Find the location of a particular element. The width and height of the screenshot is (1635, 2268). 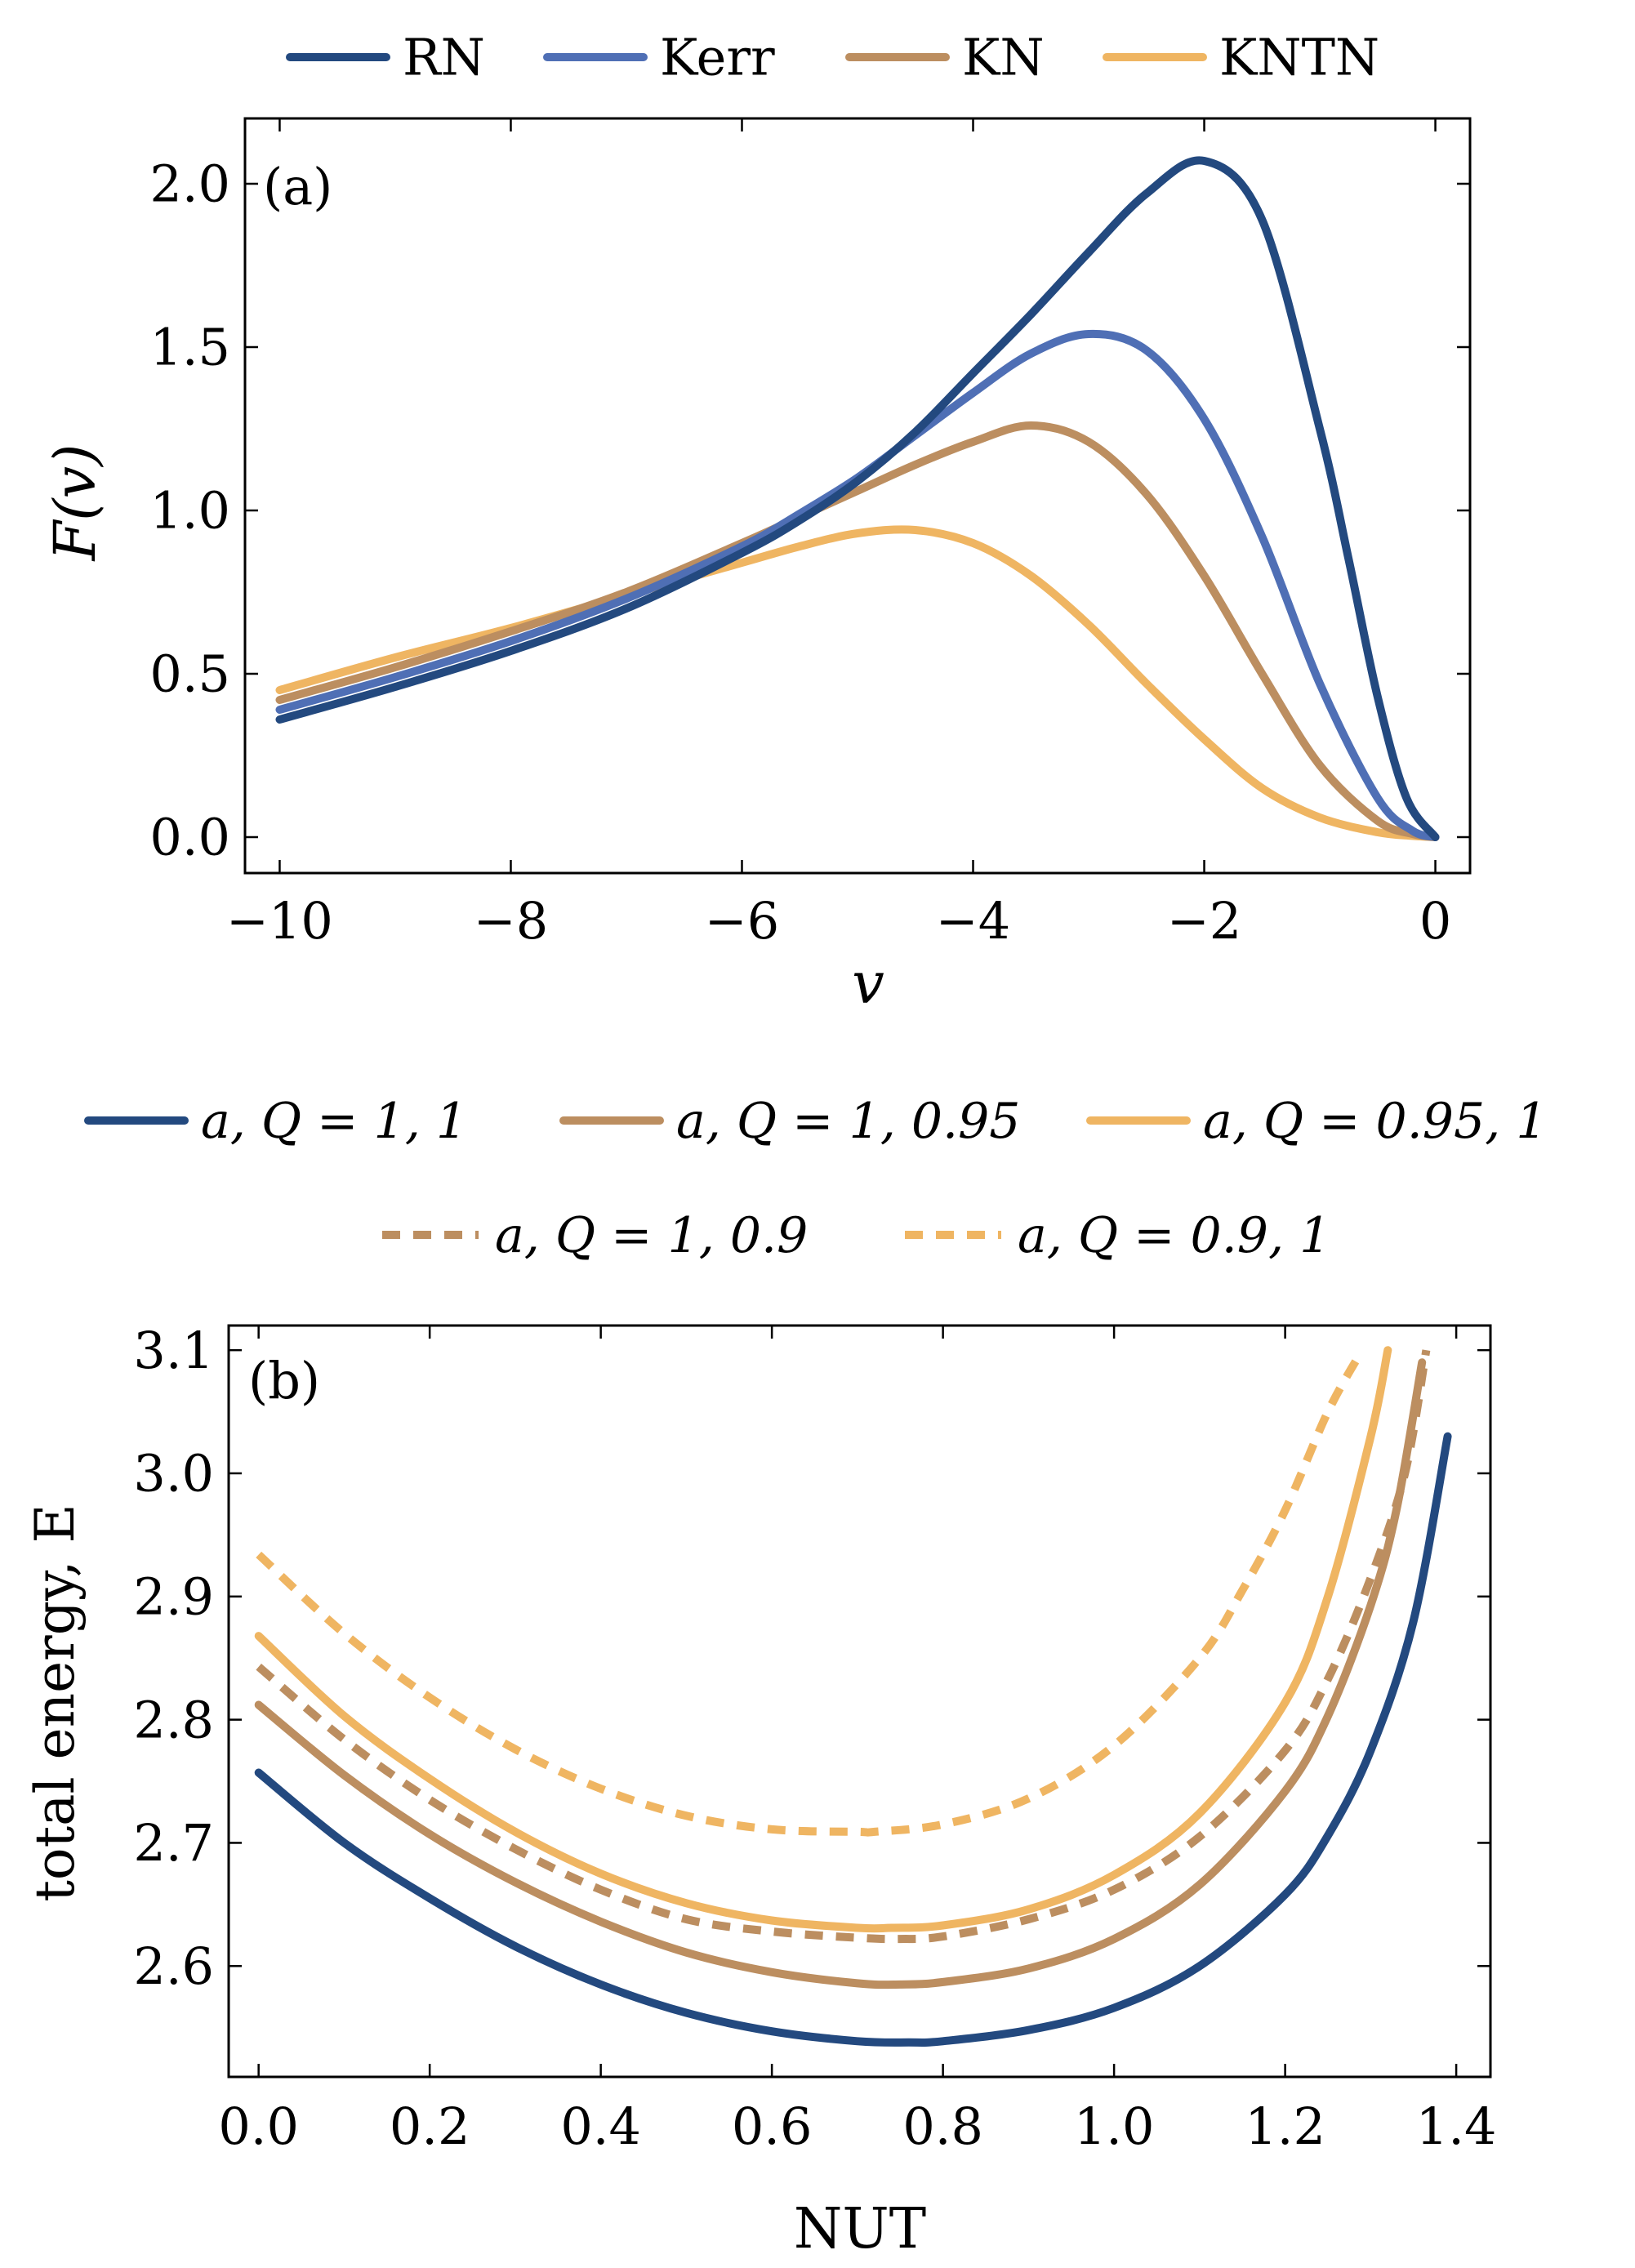

y-tick-label: 2.9 is located at coordinates (174, 1597).